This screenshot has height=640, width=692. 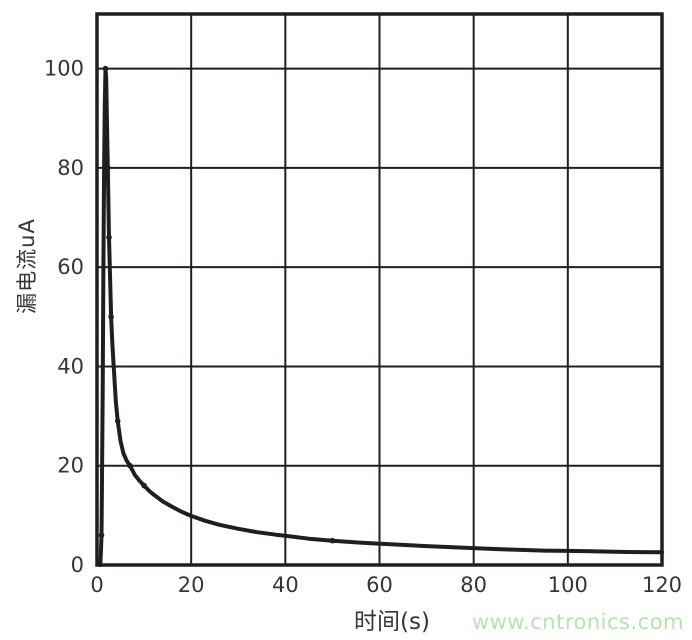 I want to click on x-tick-label: 100, so click(x=568, y=585).